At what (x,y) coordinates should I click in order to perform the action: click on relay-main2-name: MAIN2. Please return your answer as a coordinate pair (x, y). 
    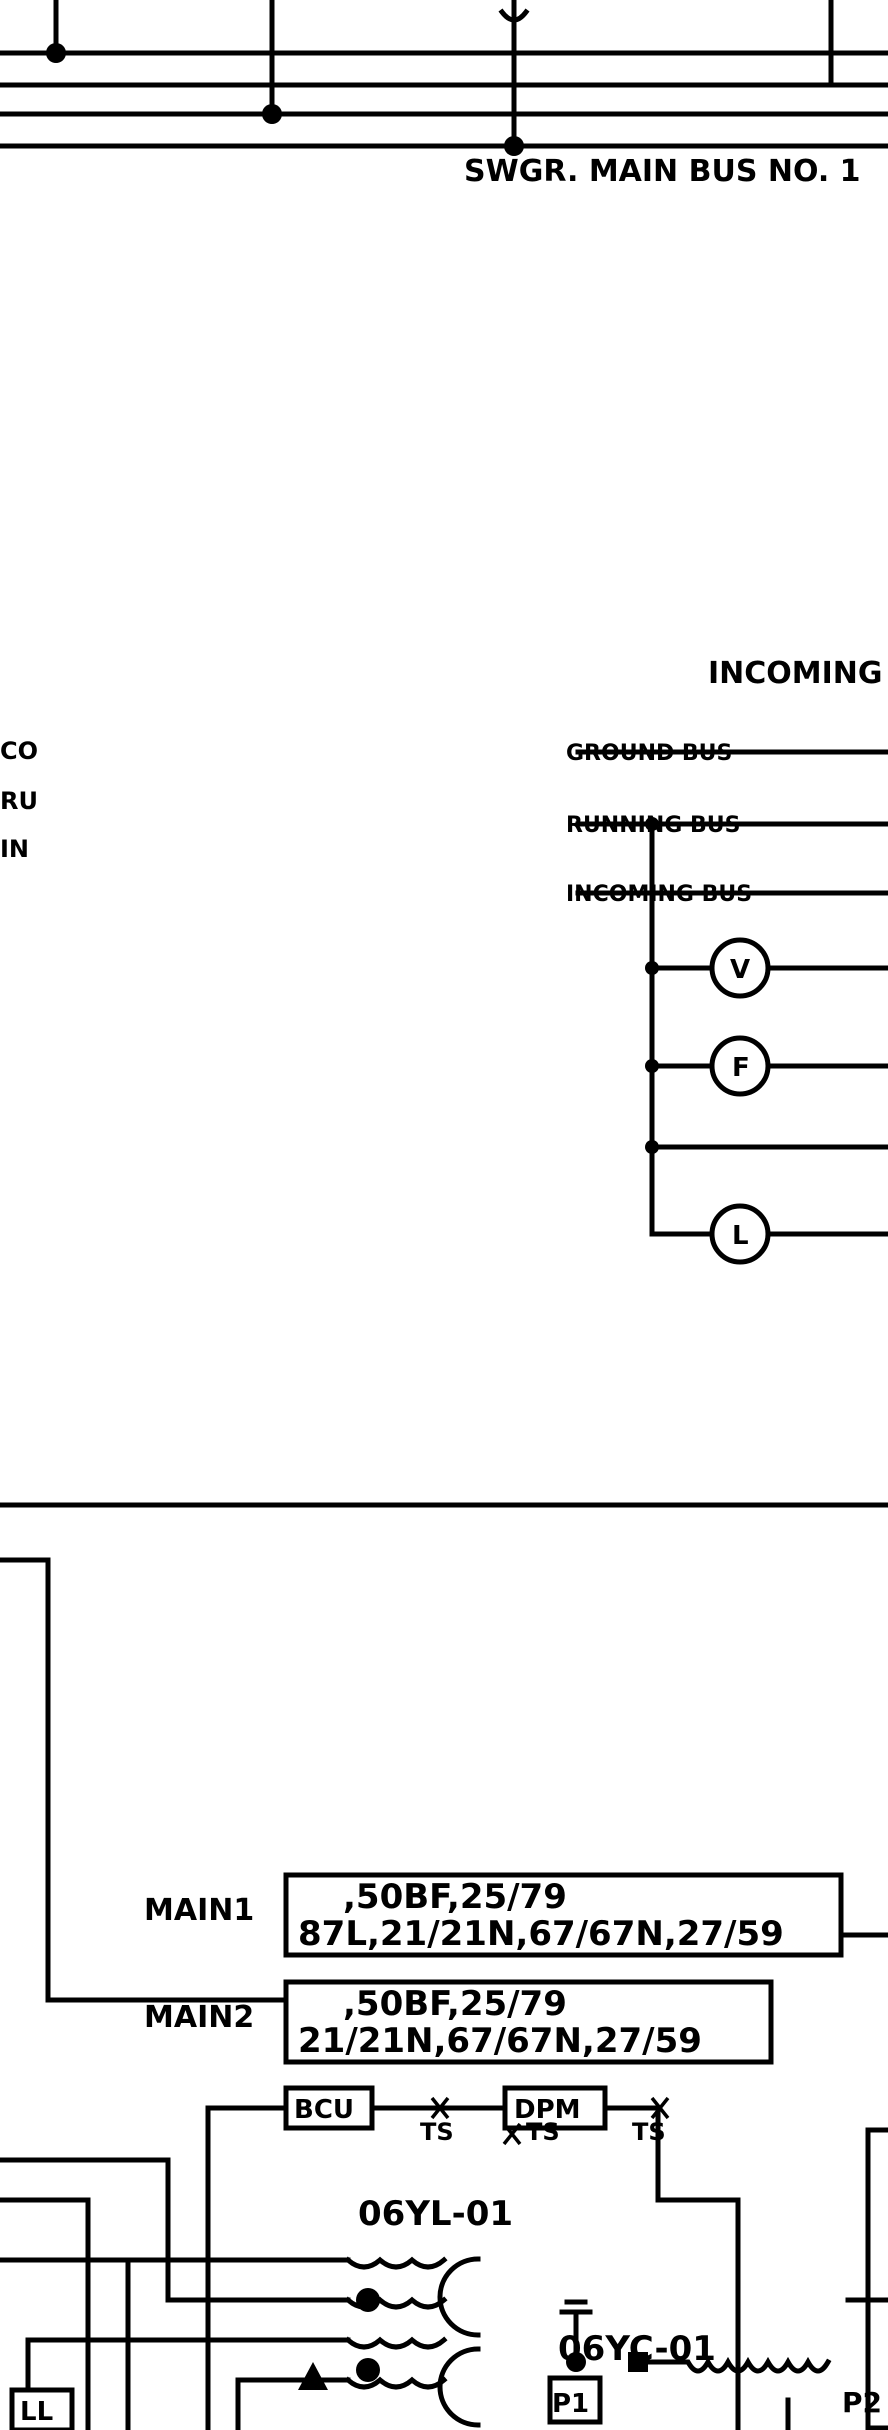
    Looking at the image, I should click on (199, 2017).